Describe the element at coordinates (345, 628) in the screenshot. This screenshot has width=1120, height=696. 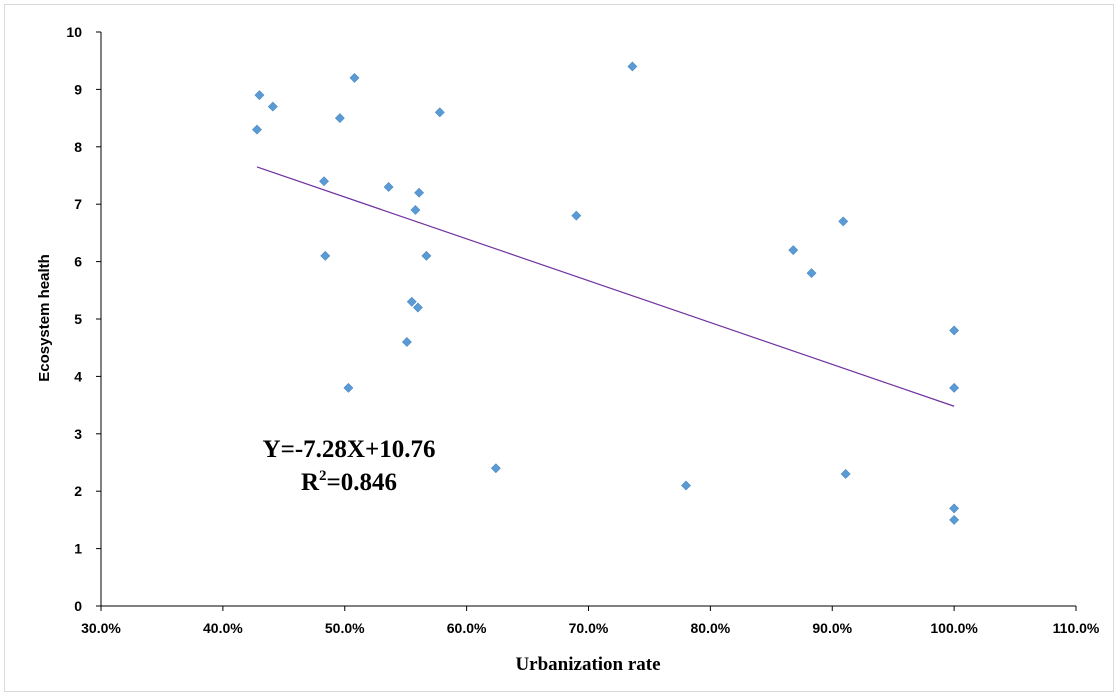
I see `x-tick-label: 50.0%` at that location.